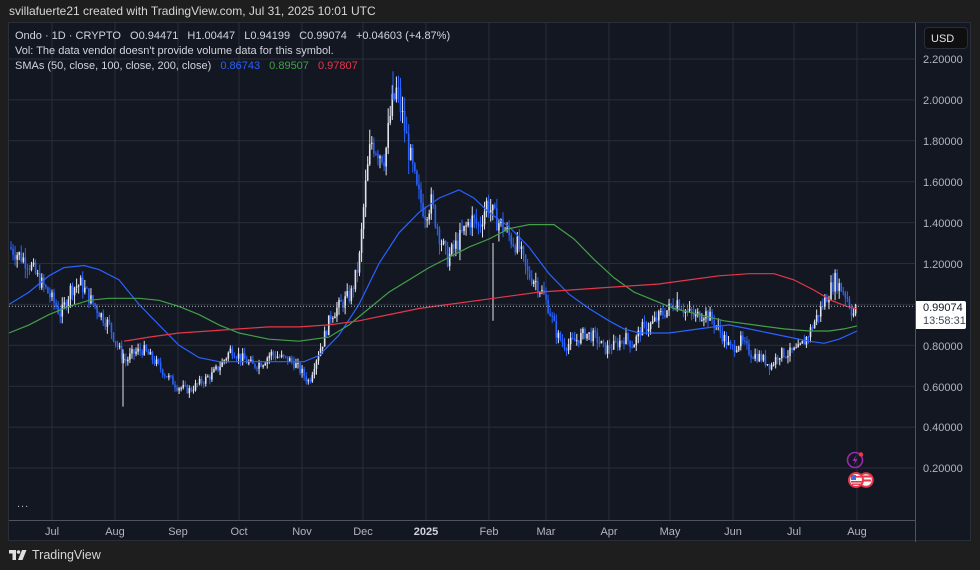 The image size is (980, 570). What do you see at coordinates (403, 36) in the screenshot?
I see `change-value: +0.04603 (+4.87%)` at bounding box center [403, 36].